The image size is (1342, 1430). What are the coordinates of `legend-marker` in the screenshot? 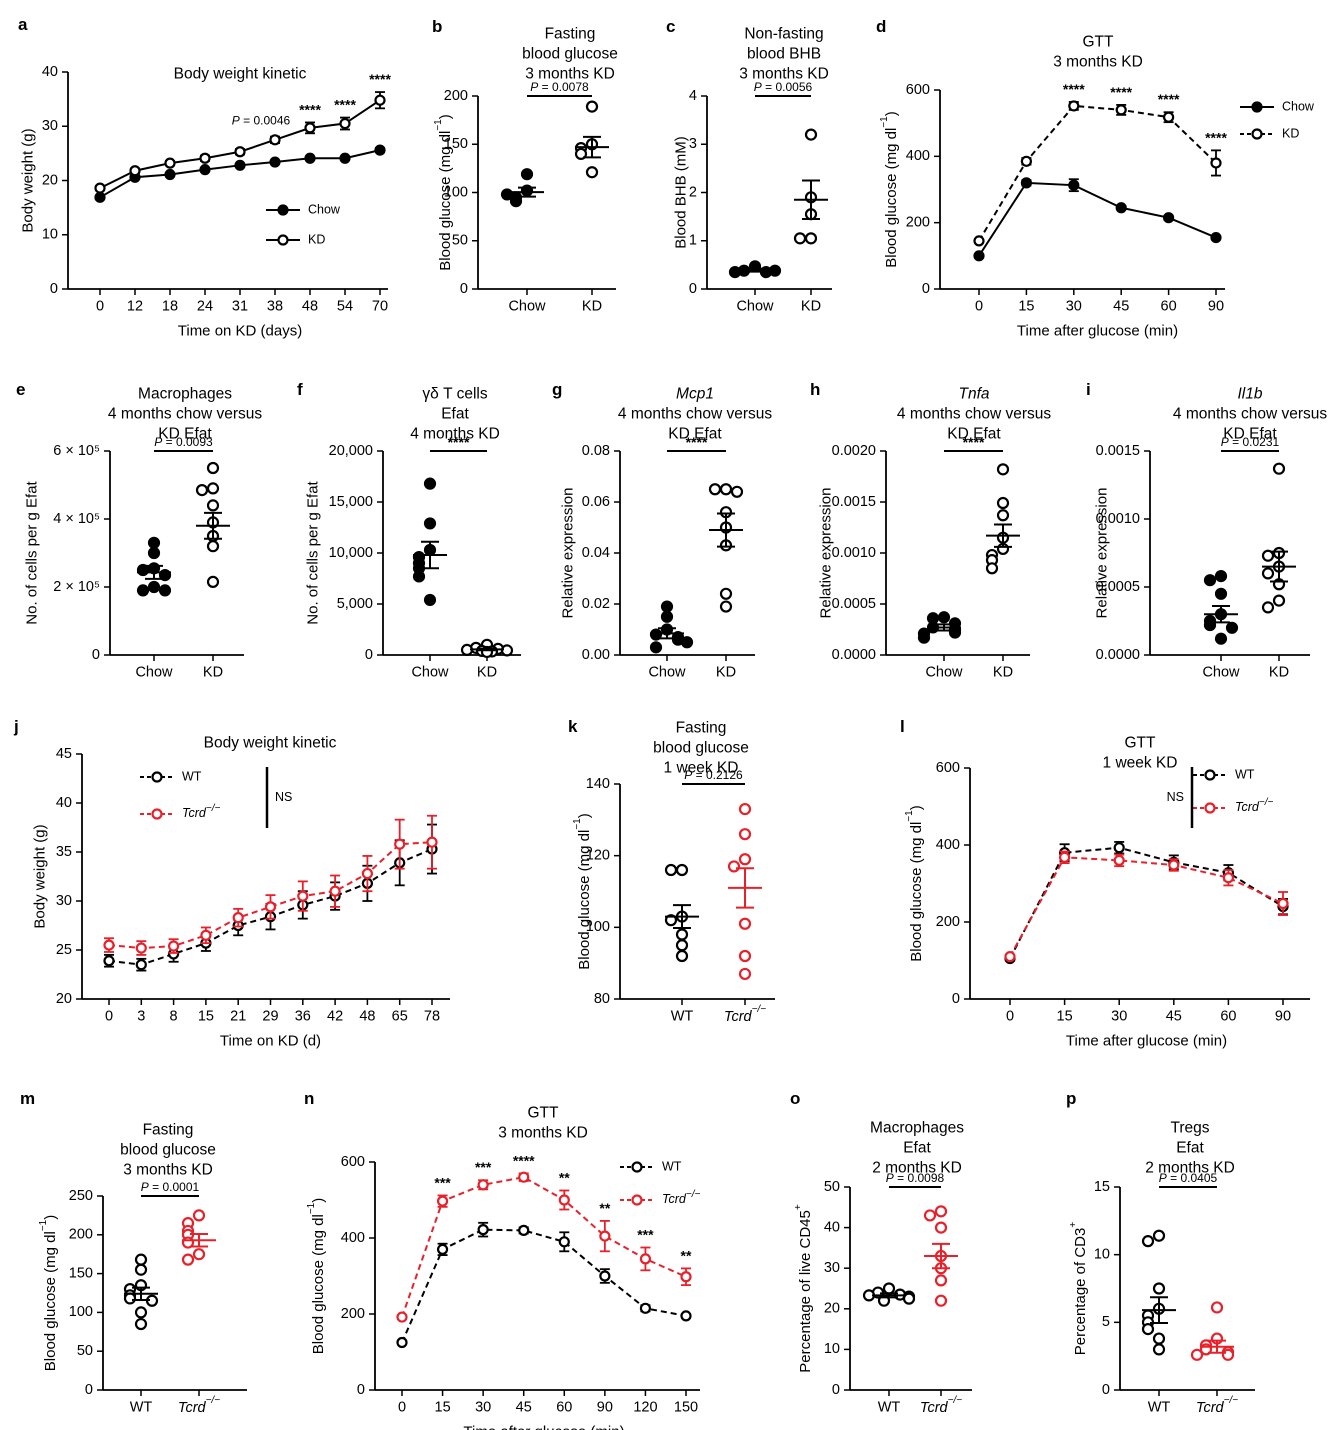 It's located at (637, 1200).